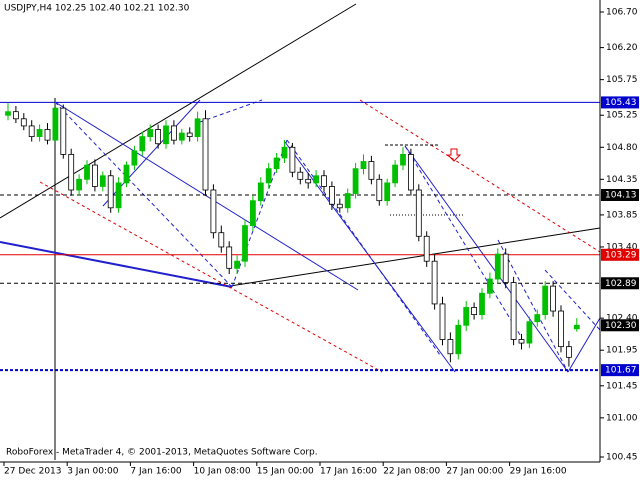 This screenshot has height=484, width=640. What do you see at coordinates (622, 386) in the screenshot?
I see `y-tick-label: 101.45` at bounding box center [622, 386].